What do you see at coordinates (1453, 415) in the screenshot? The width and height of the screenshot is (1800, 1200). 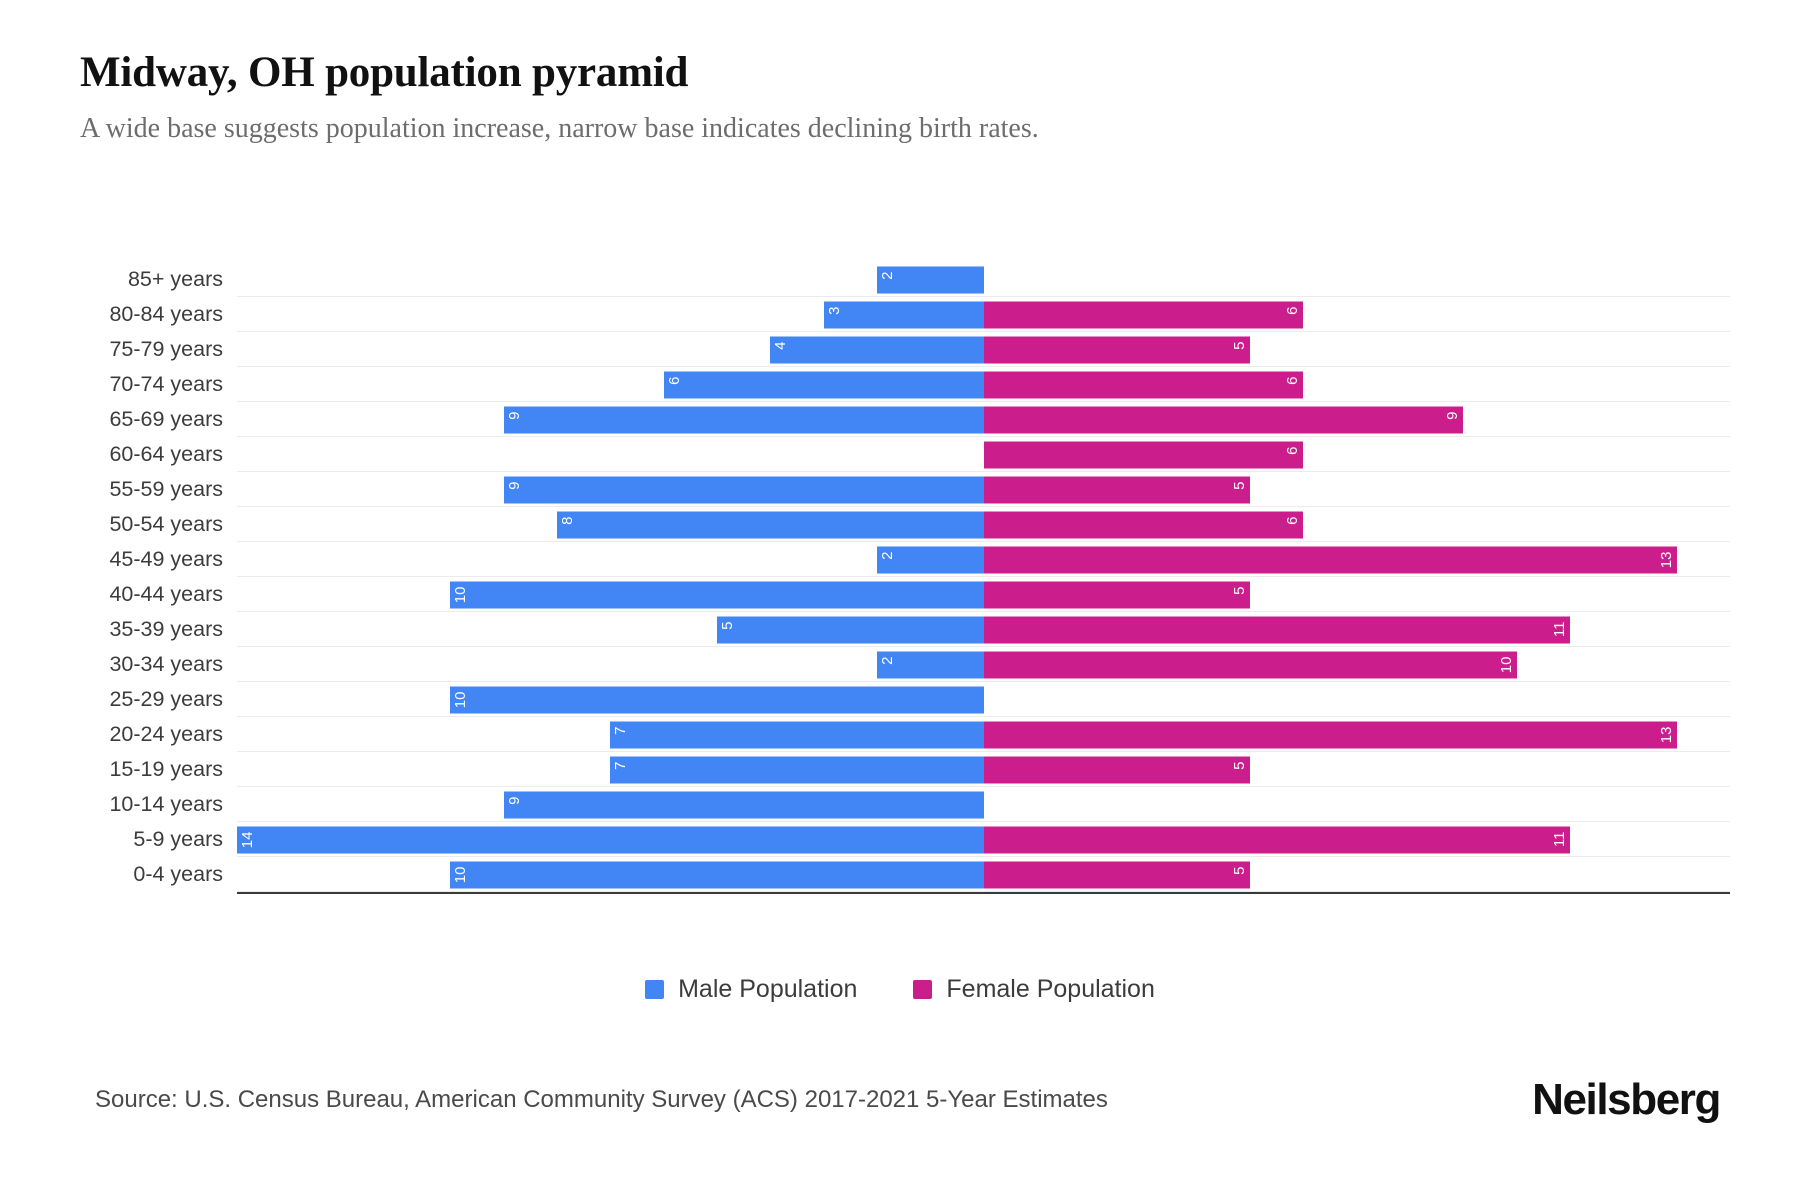 I see `female-bar-value-label: 9` at bounding box center [1453, 415].